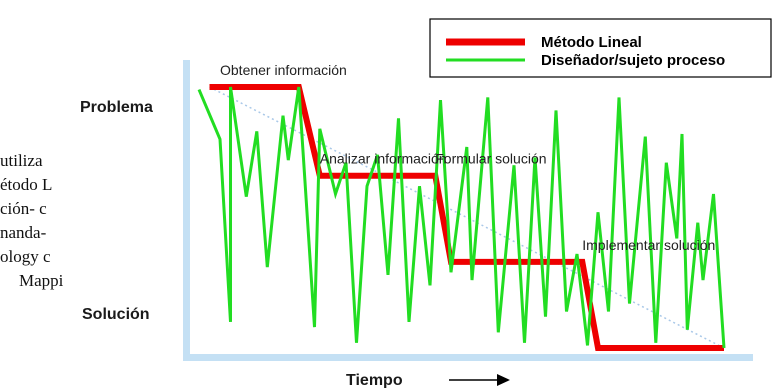  I want to click on background-text-line: étodo L, so click(26, 184).